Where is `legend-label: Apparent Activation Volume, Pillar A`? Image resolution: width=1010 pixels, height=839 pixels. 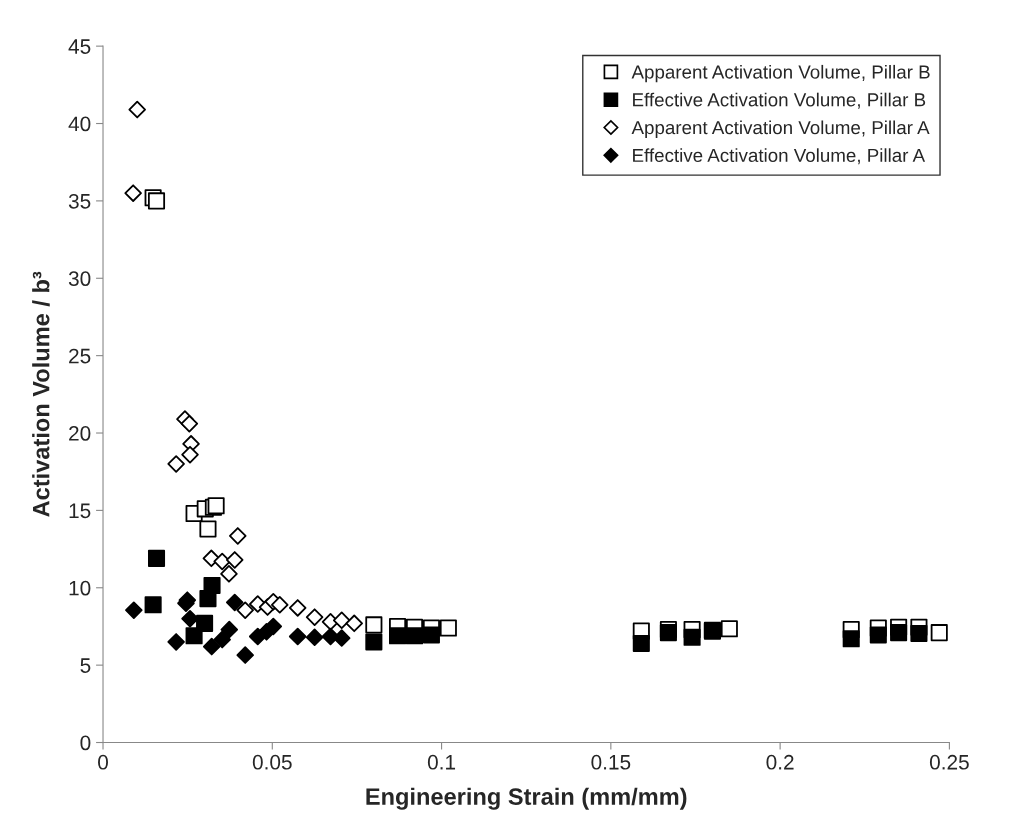 legend-label: Apparent Activation Volume, Pillar A is located at coordinates (780, 129).